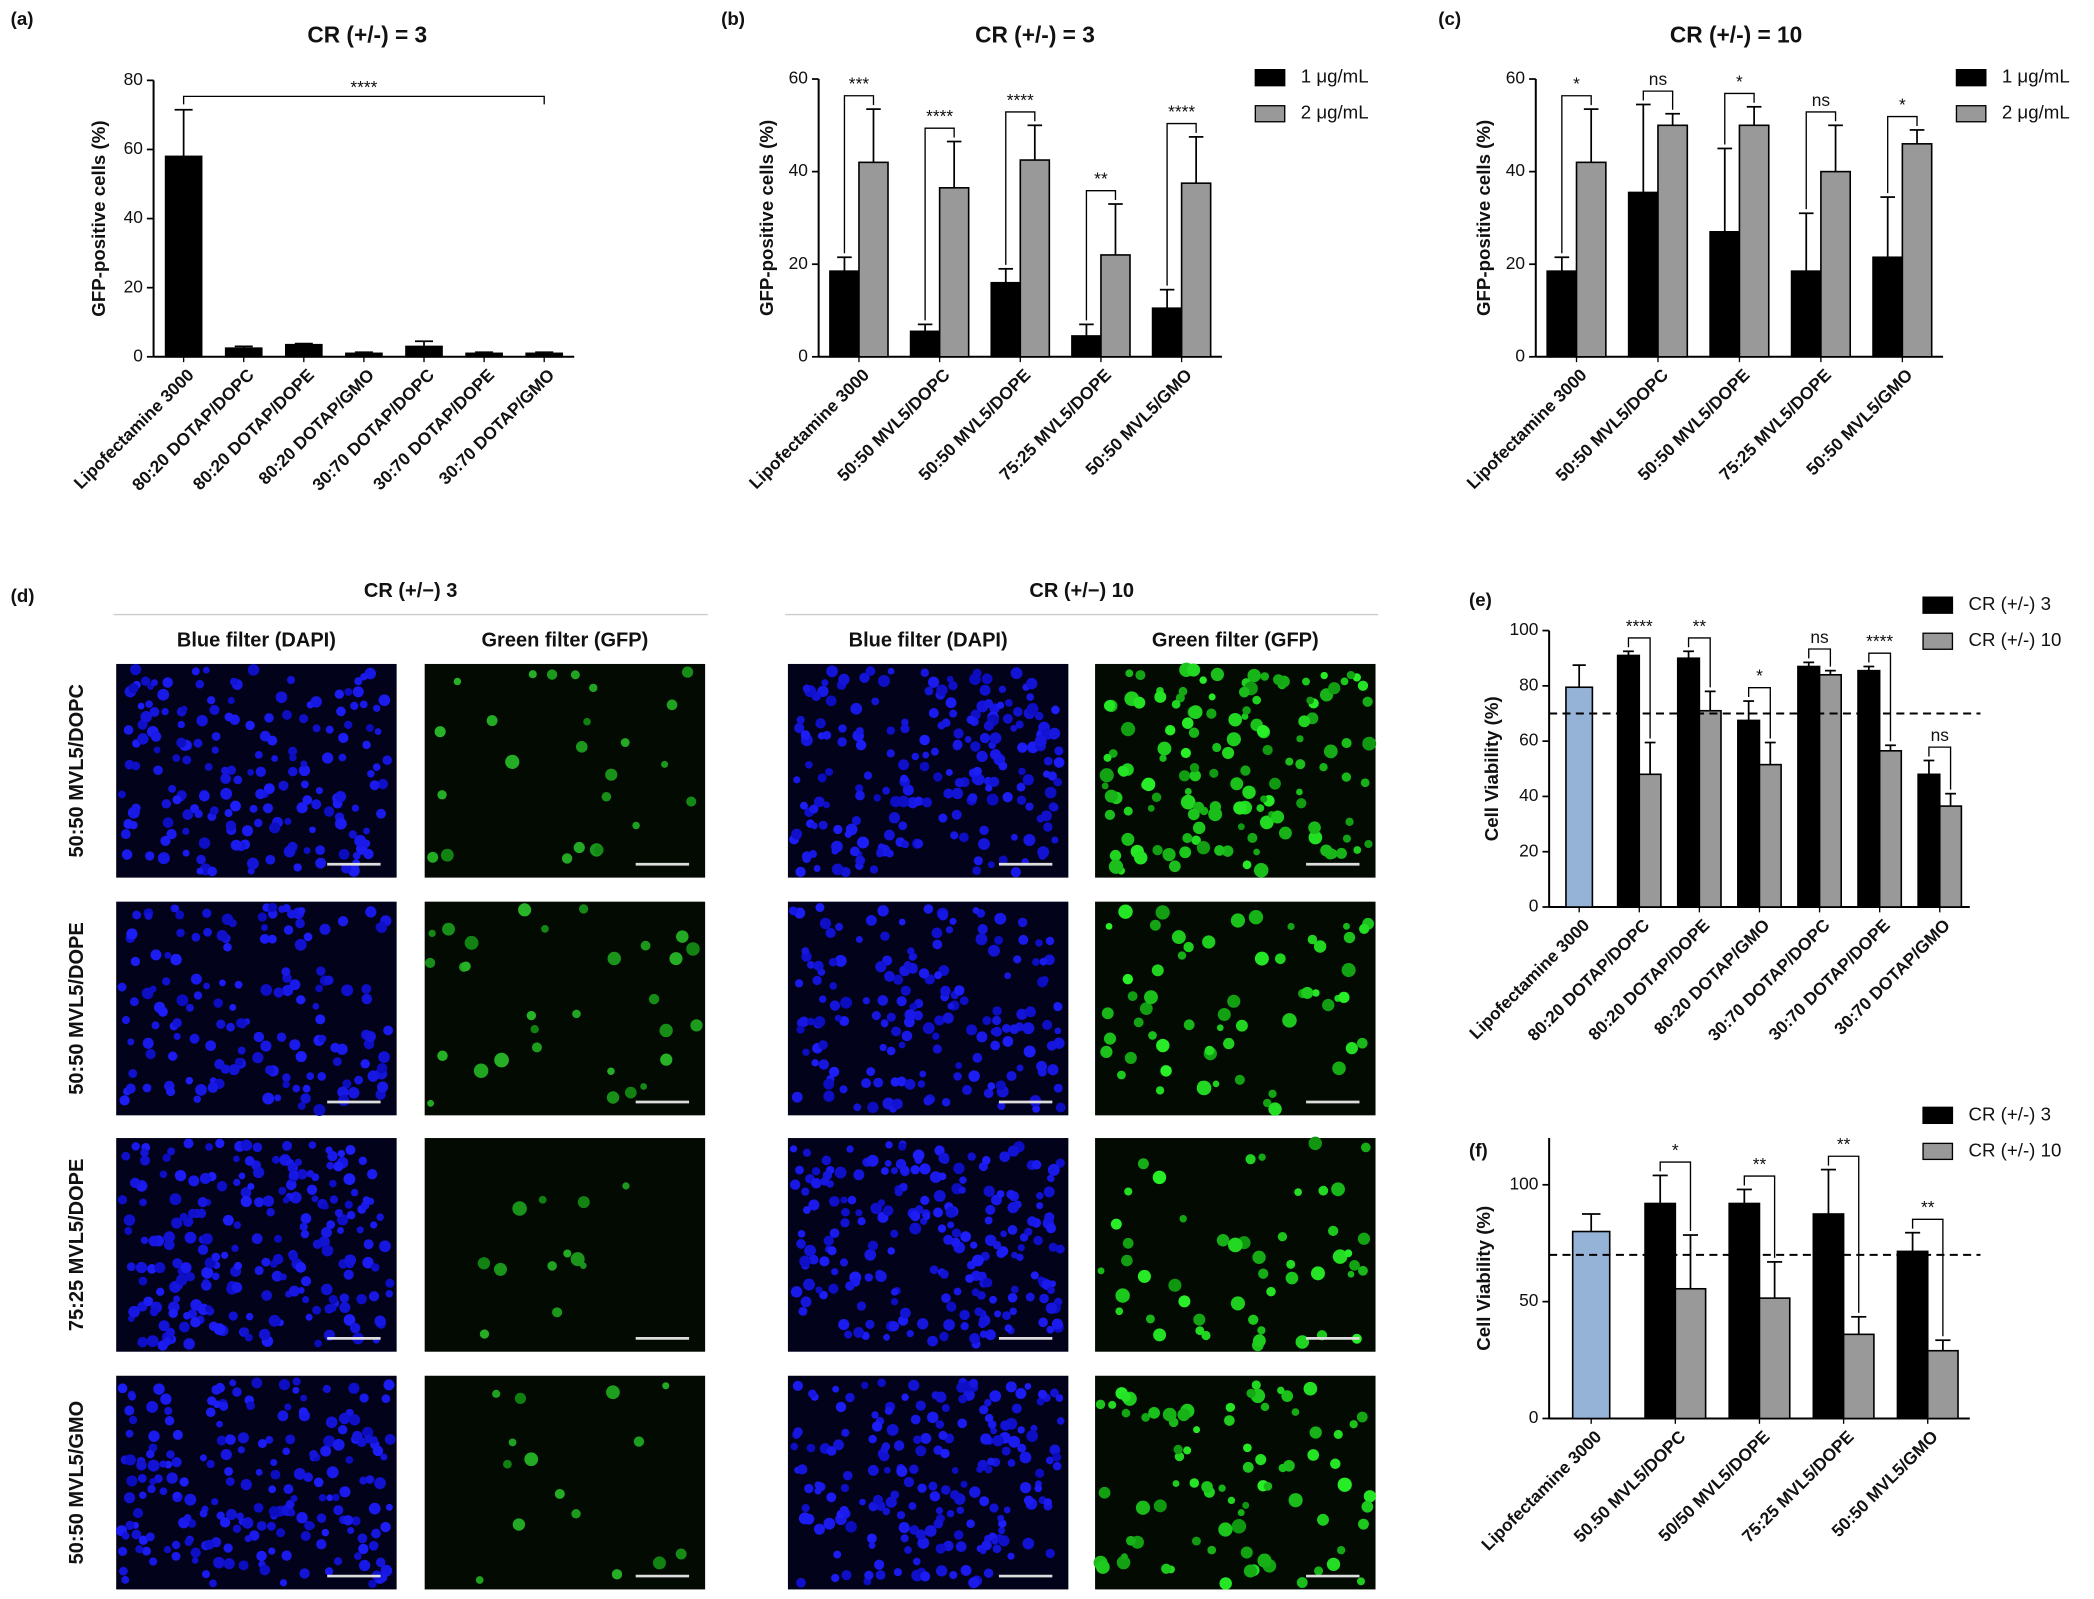  What do you see at coordinates (363, 87) in the screenshot?
I see `significance-label: ****` at bounding box center [363, 87].